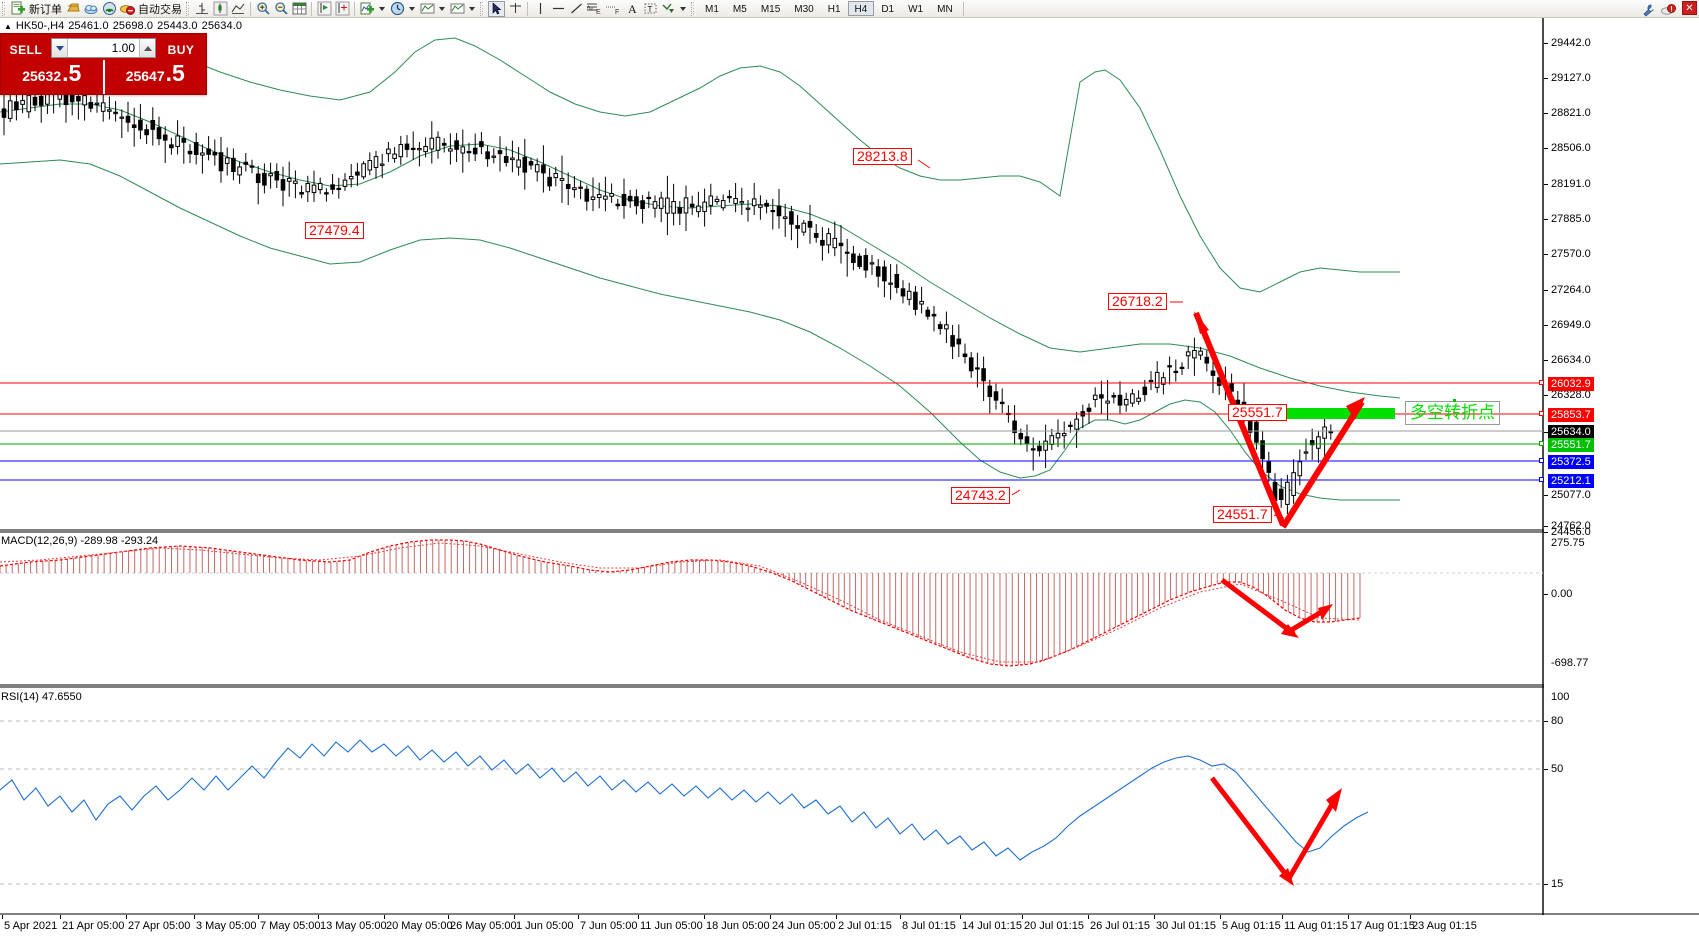 The image size is (1699, 936). Describe the element at coordinates (1313, 837) in the screenshot. I see `rsi-up-arrow` at that location.